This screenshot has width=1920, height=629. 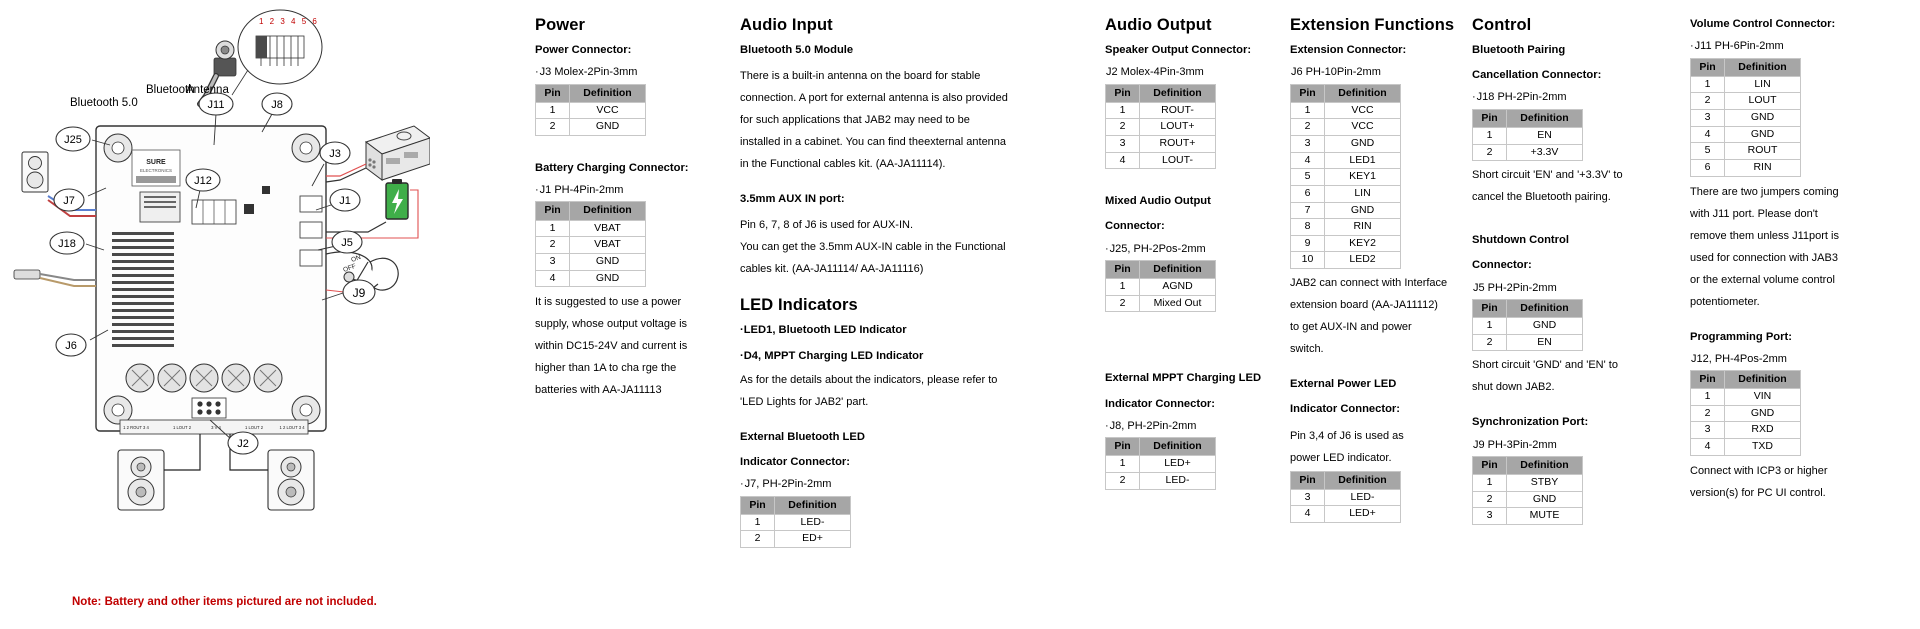 I want to click on cell-pin: 6, so click(x=1307, y=193).